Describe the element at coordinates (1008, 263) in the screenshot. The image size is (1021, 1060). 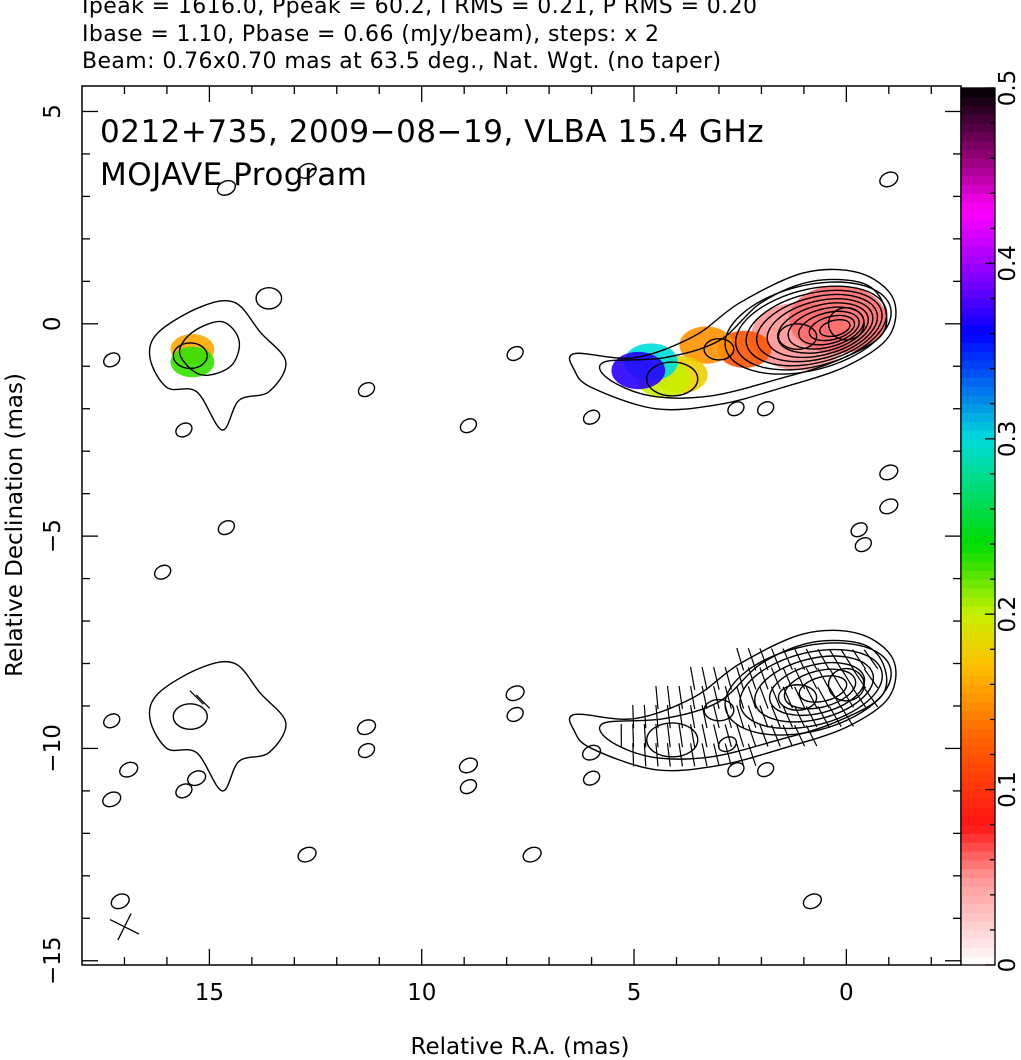
I see `colorbar-tick-label: 0.4` at that location.